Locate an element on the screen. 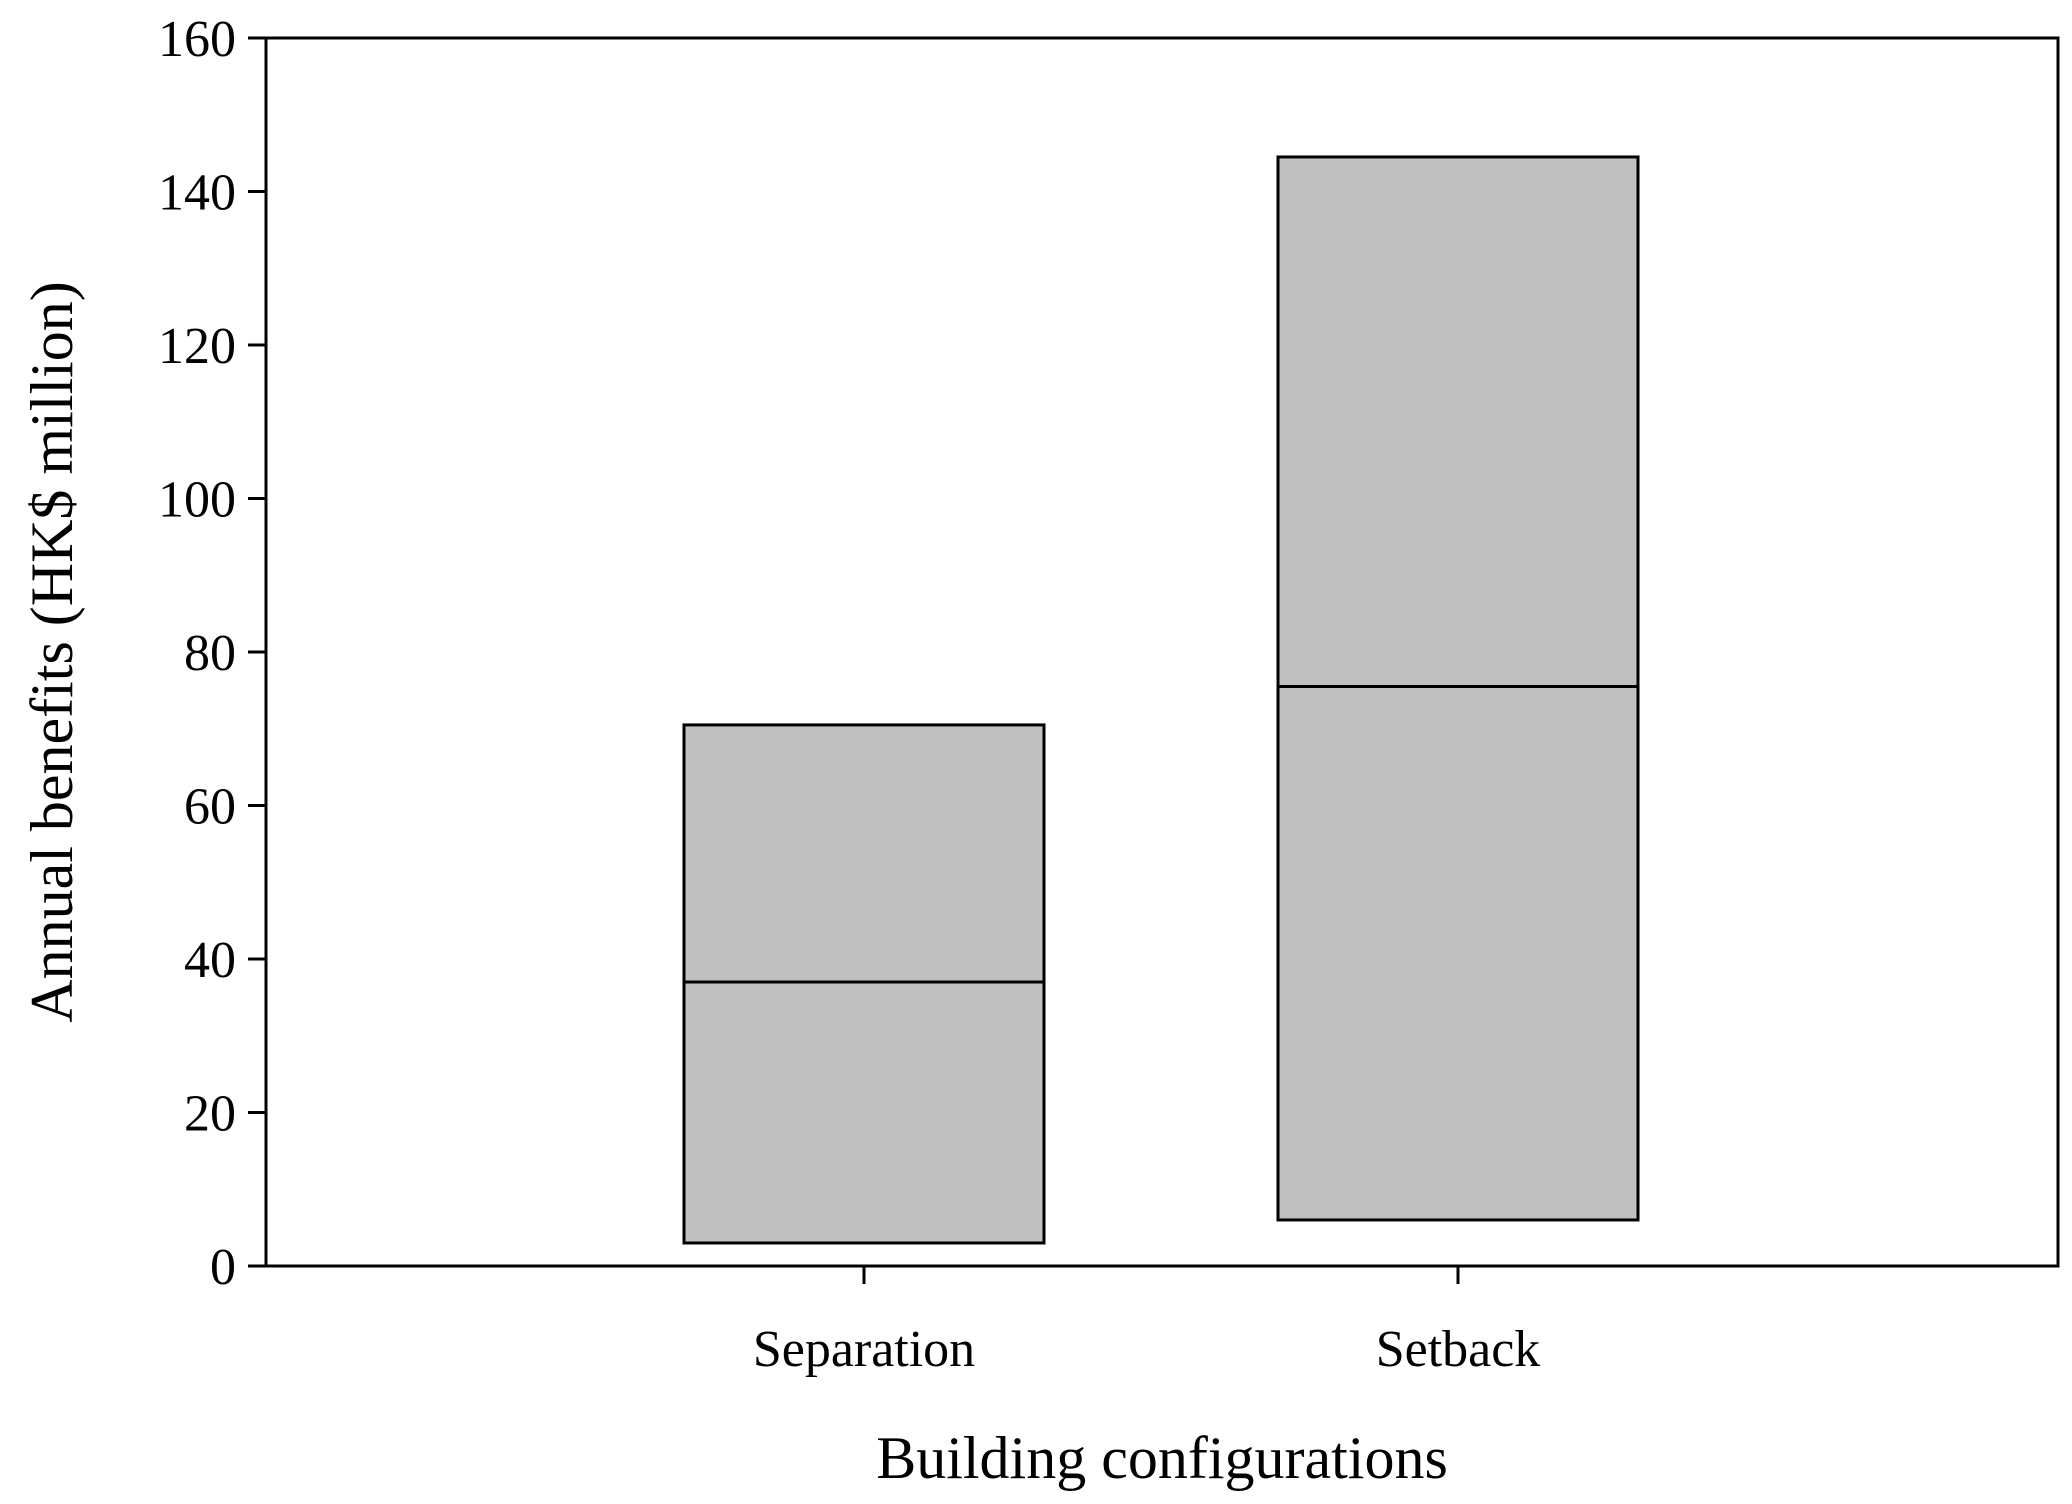 The height and width of the screenshot is (1504, 2072). bar-setback is located at coordinates (1458, 688).